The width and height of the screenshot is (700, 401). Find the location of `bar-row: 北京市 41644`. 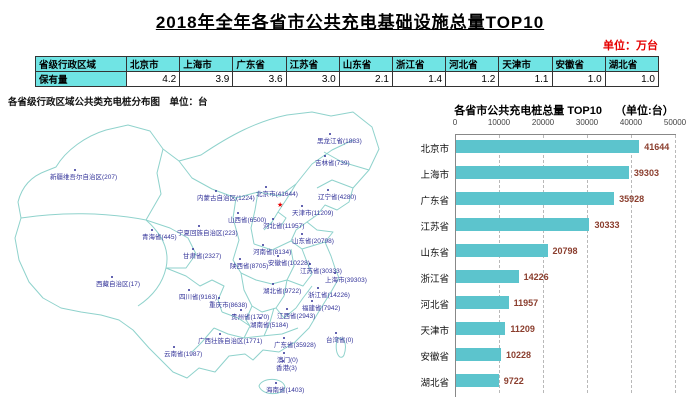

bar-row: 北京市 41644 is located at coordinates (549, 147).